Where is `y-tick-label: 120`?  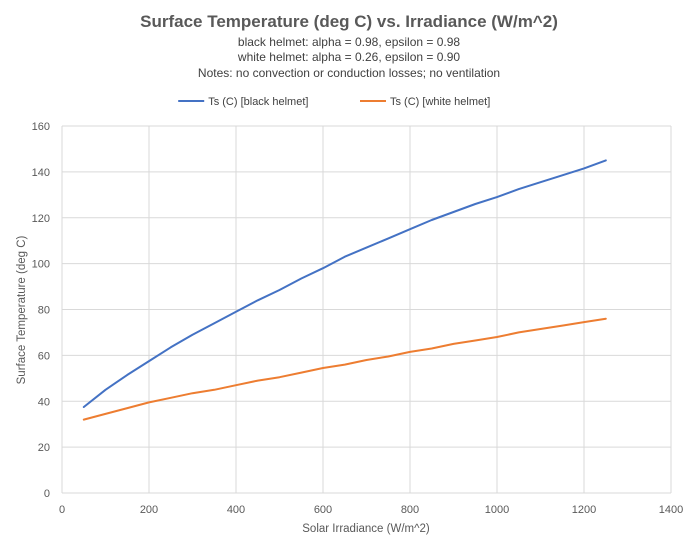 y-tick-label: 120 is located at coordinates (41, 219).